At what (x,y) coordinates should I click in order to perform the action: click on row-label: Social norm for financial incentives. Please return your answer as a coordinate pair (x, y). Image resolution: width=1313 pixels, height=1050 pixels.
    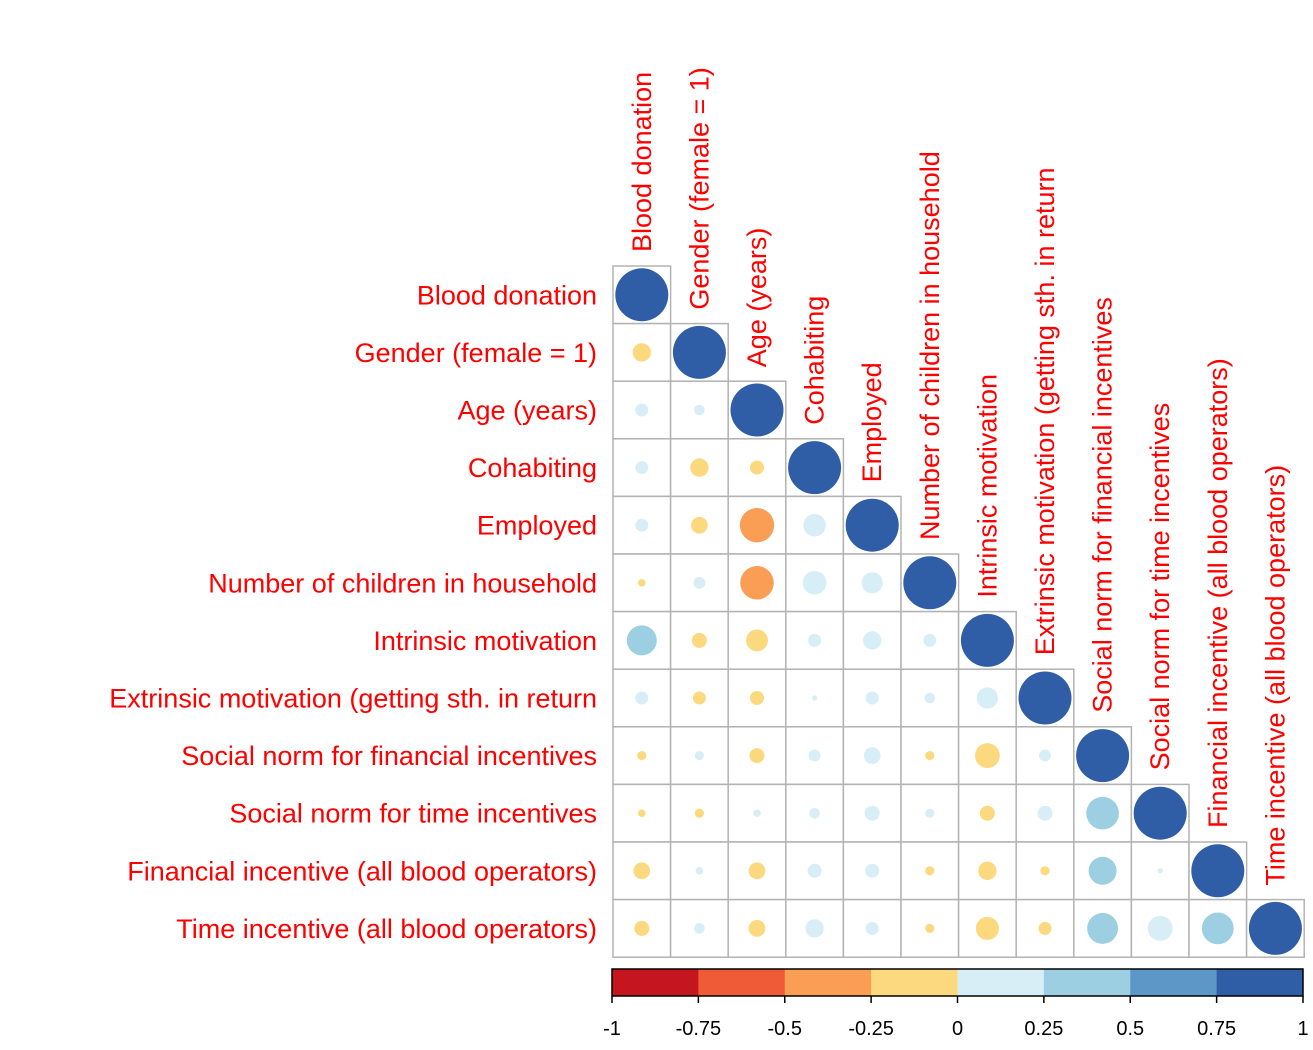
    Looking at the image, I should click on (389, 756).